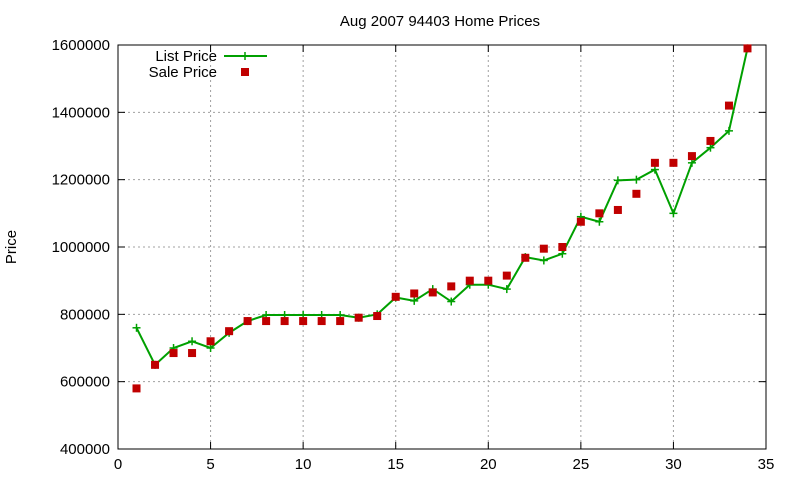 This screenshot has height=480, width=800. I want to click on x-tick-label: 30, so click(673, 464).